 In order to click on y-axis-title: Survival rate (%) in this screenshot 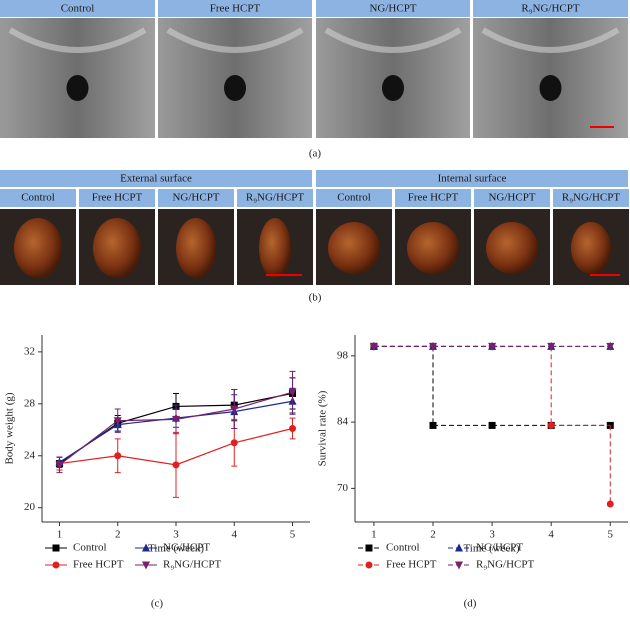, I will do `click(323, 428)`.